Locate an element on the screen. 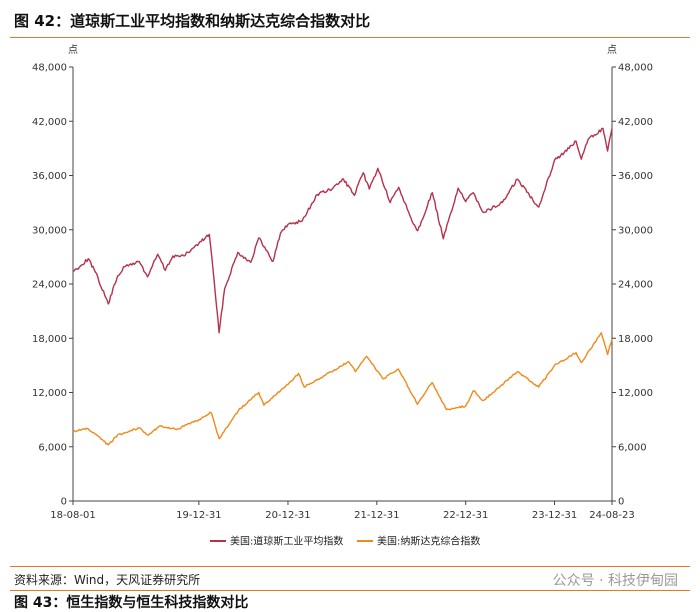  watermark: 公众号 · 科技伊甸园 is located at coordinates (615, 581).